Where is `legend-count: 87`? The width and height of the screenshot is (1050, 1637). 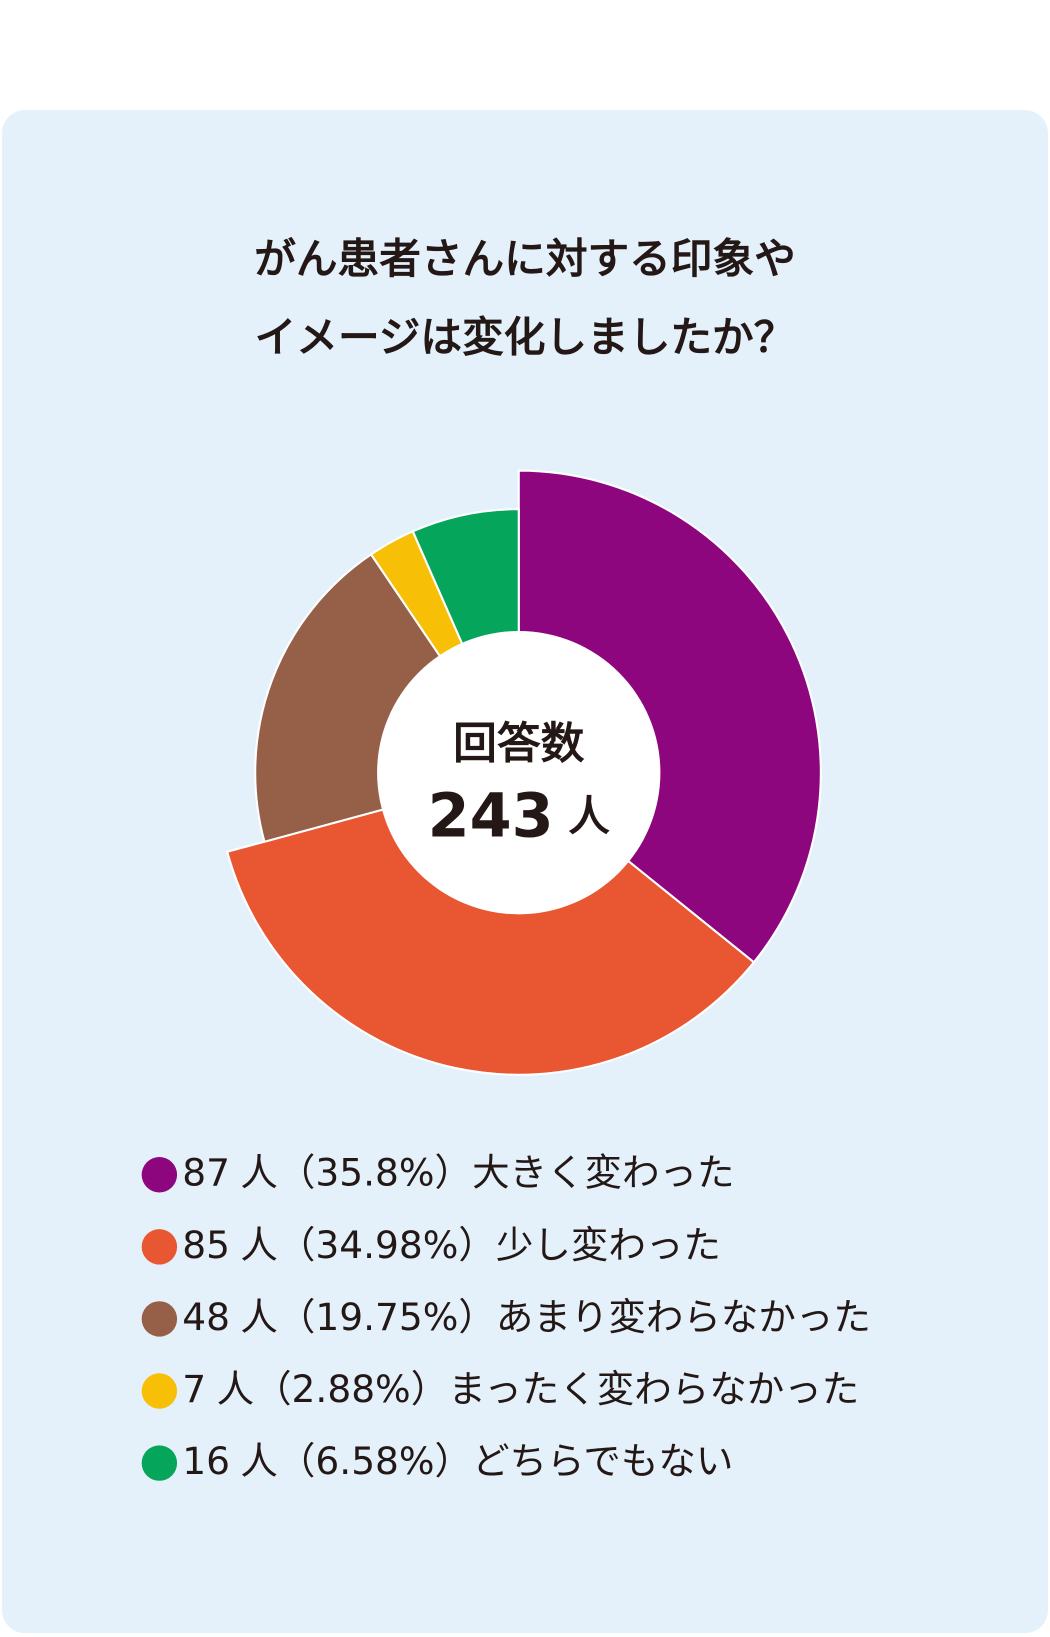 legend-count: 87 is located at coordinates (206, 1172).